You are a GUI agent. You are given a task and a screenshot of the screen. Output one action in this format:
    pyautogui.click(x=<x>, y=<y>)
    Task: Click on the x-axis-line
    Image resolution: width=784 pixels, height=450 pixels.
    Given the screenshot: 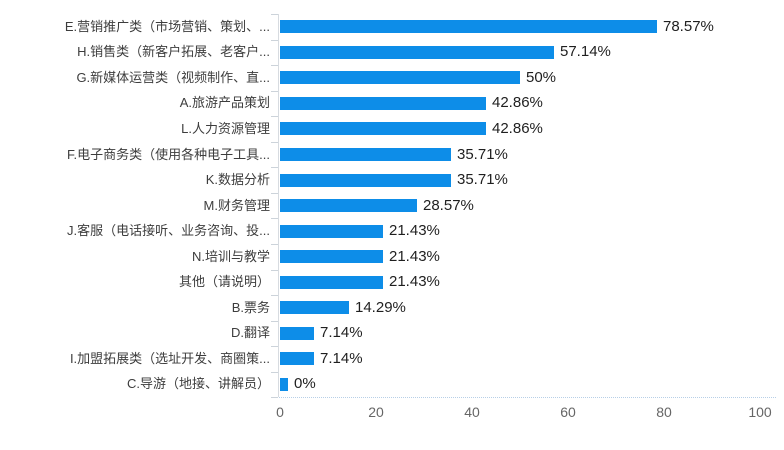 What is the action you would take?
    pyautogui.click(x=523, y=397)
    